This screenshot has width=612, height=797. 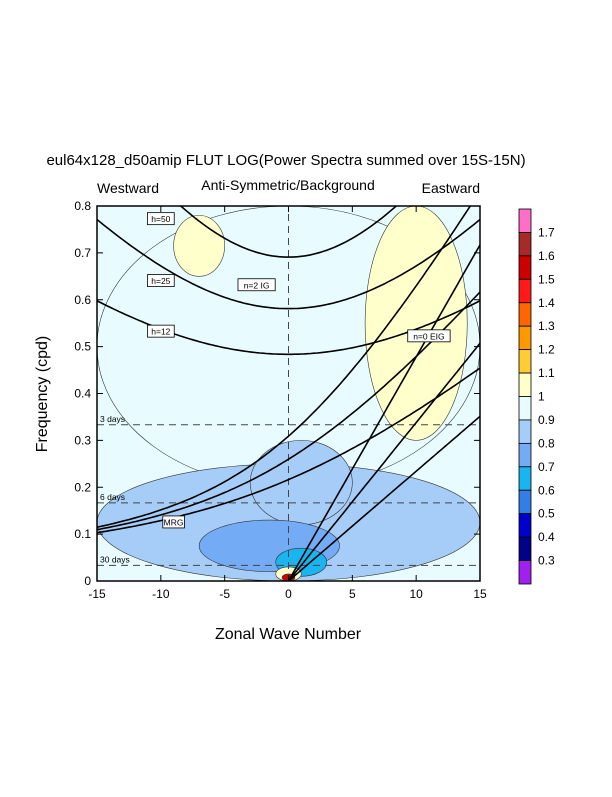 What do you see at coordinates (546, 561) in the screenshot?
I see `colorbar-label: 0.3` at bounding box center [546, 561].